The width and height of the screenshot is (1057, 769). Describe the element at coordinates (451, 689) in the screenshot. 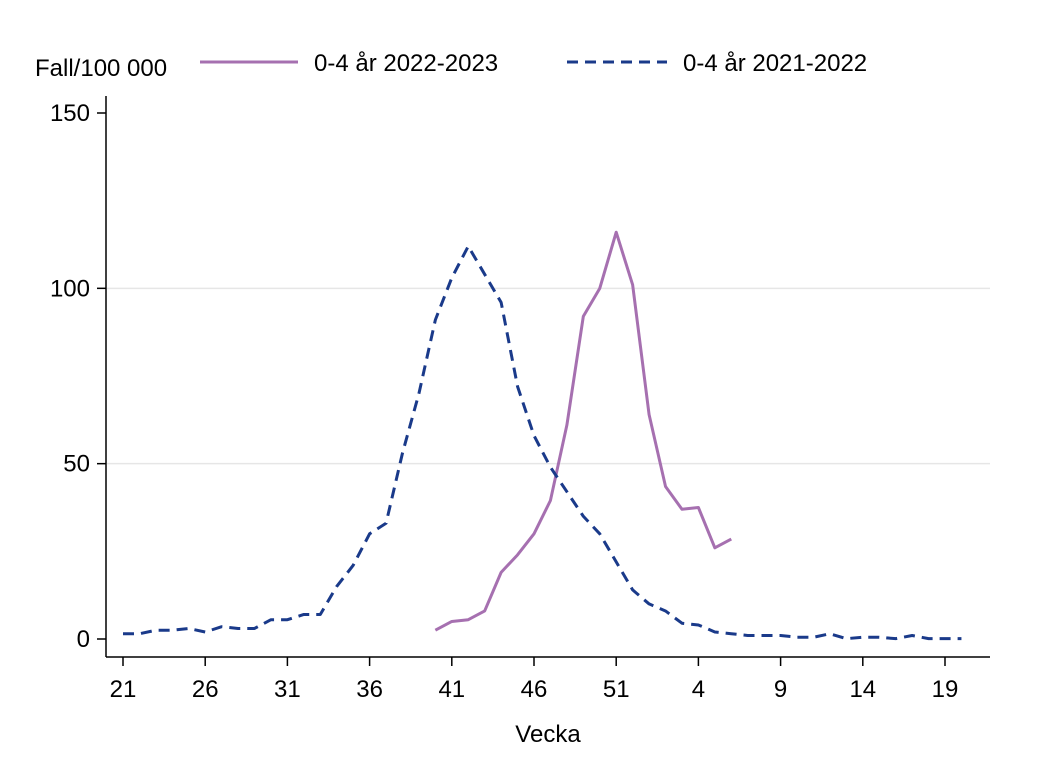

I see `x-tick-label-4: 41` at that location.